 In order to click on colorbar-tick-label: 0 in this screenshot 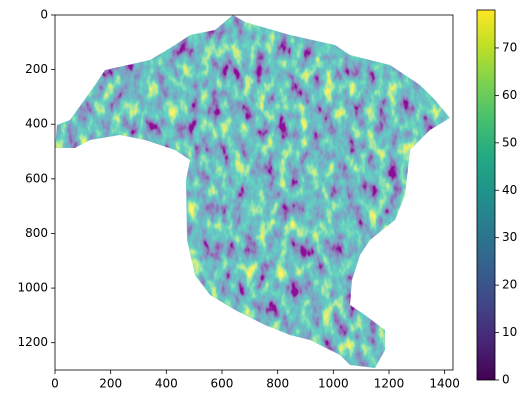, I will do `click(506, 380)`.